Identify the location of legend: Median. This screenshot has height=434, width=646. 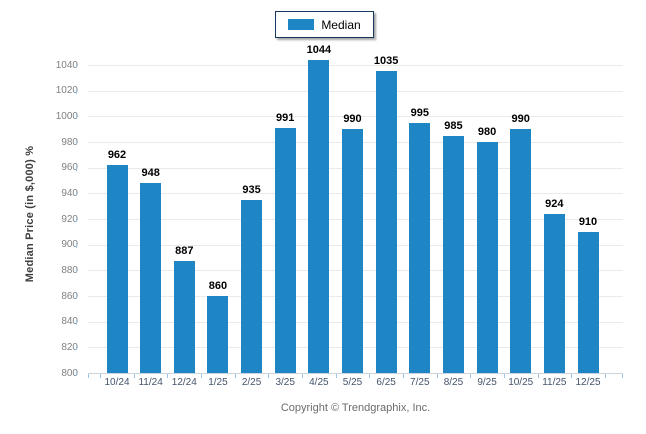
(324, 24).